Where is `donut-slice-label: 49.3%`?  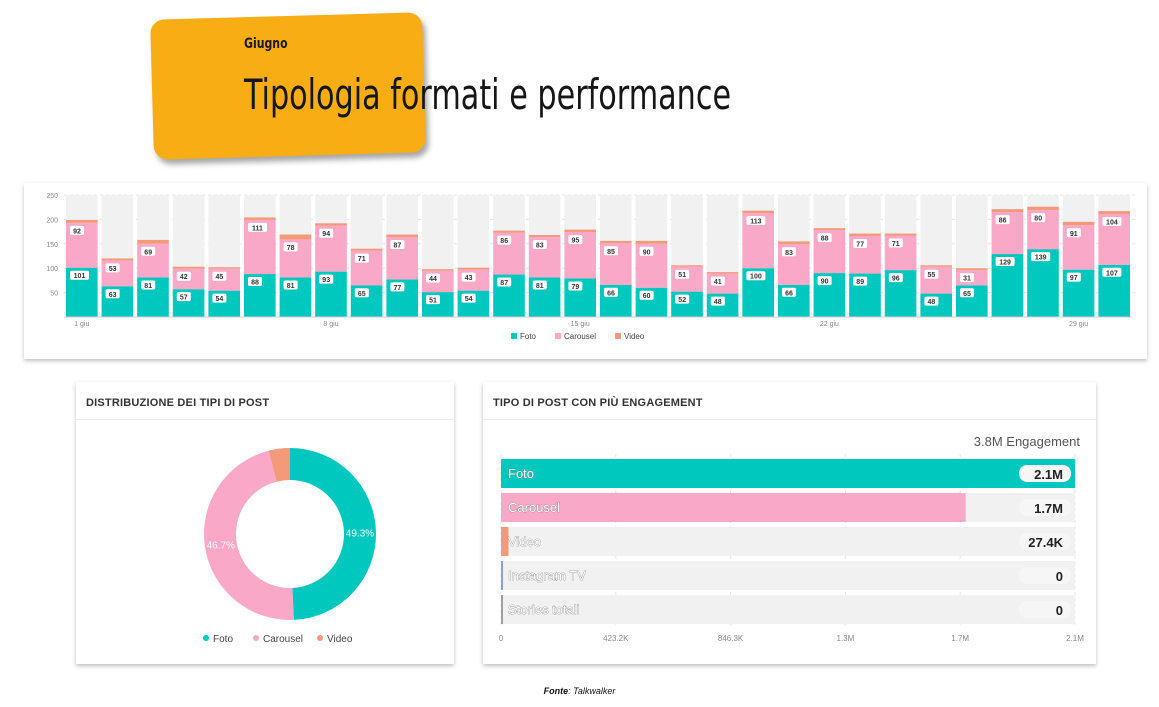 donut-slice-label: 49.3% is located at coordinates (360, 533).